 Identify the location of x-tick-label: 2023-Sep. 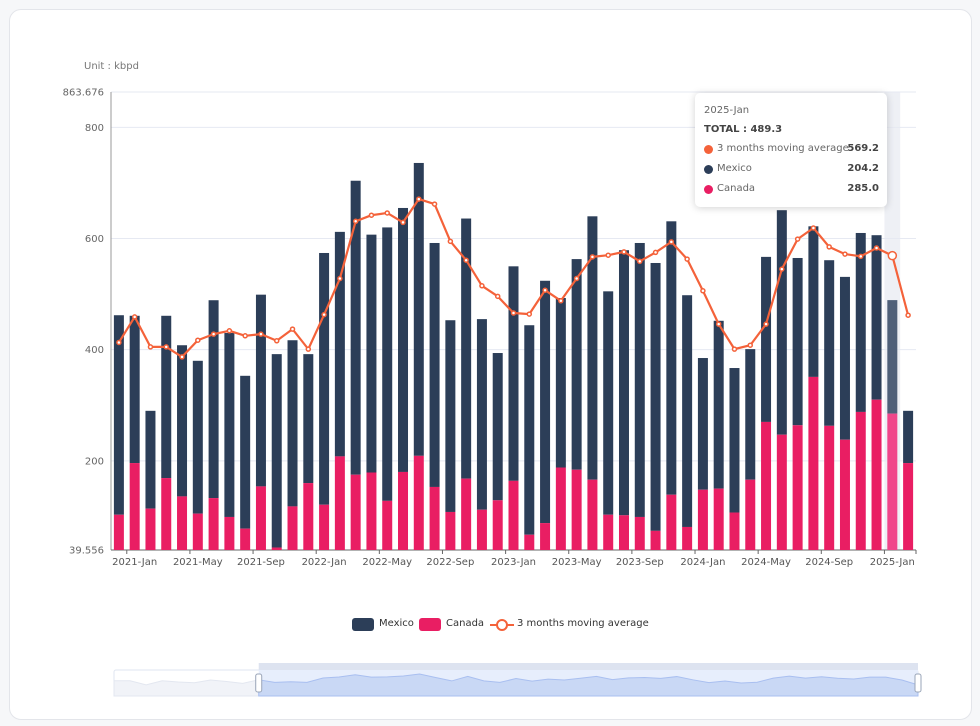
(640, 562).